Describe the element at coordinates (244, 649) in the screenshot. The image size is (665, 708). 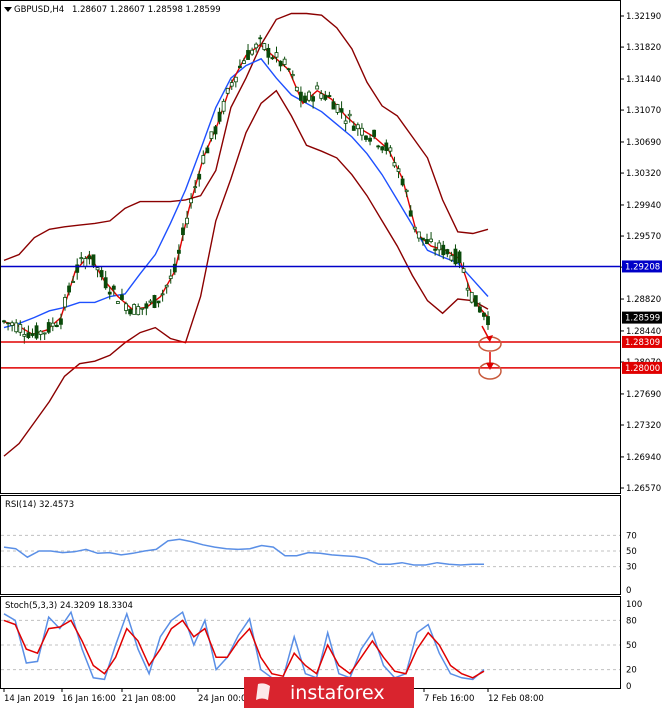
I see `signal-series-line` at that location.